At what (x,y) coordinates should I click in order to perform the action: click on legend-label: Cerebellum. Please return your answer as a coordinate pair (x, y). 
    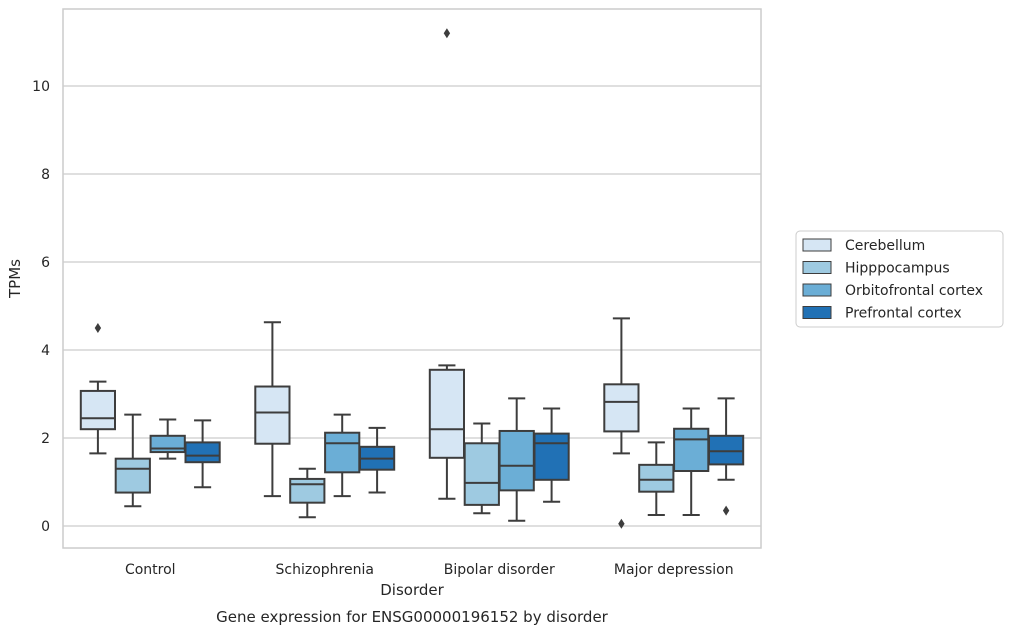
    Looking at the image, I should click on (885, 246).